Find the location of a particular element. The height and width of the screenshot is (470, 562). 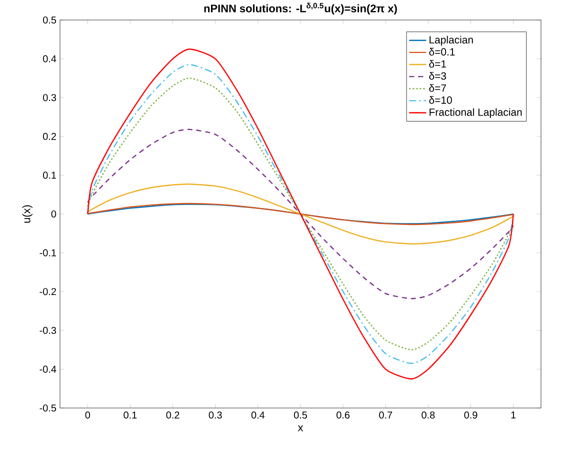

y-tick-label: -0.2 is located at coordinates (48, 292).